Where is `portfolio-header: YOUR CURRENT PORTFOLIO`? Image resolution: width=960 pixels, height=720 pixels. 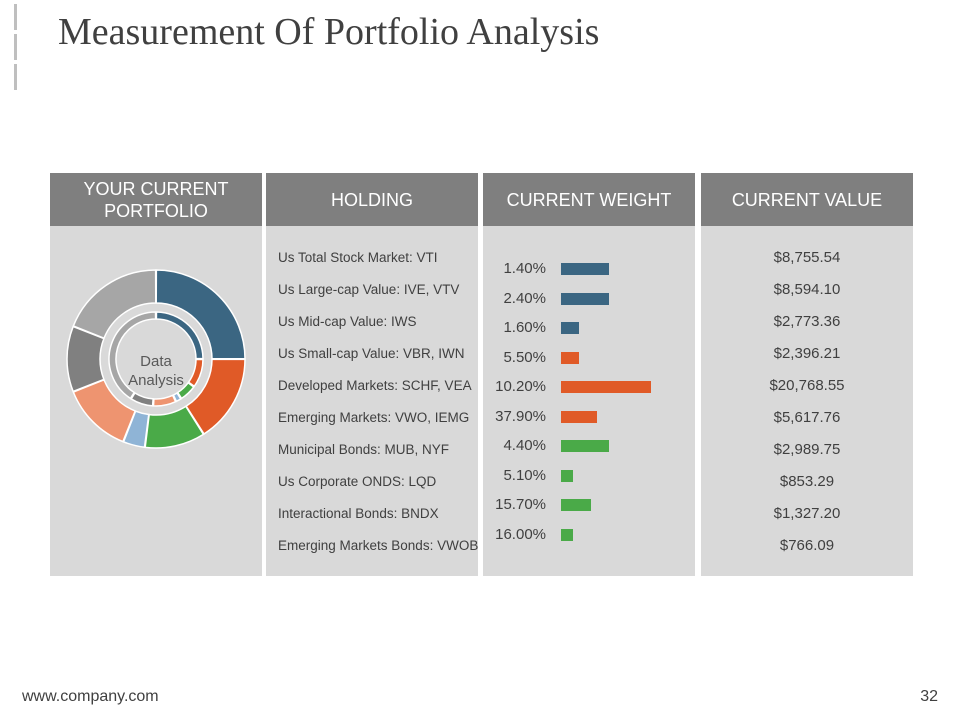 portfolio-header: YOUR CURRENT PORTFOLIO is located at coordinates (156, 199).